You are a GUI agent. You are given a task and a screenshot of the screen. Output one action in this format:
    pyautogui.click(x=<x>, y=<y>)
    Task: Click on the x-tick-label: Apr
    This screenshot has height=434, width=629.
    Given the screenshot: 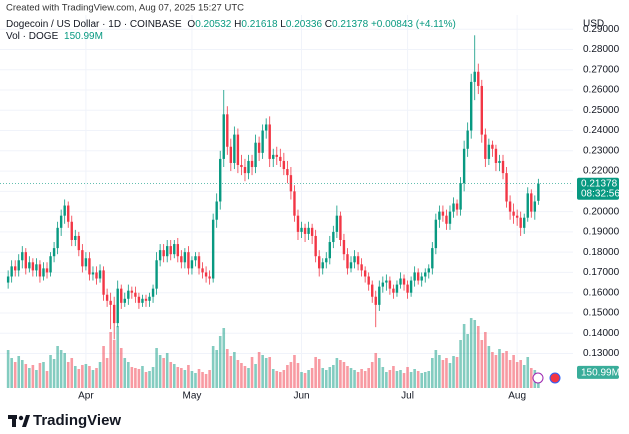 What is the action you would take?
    pyautogui.click(x=86, y=396)
    